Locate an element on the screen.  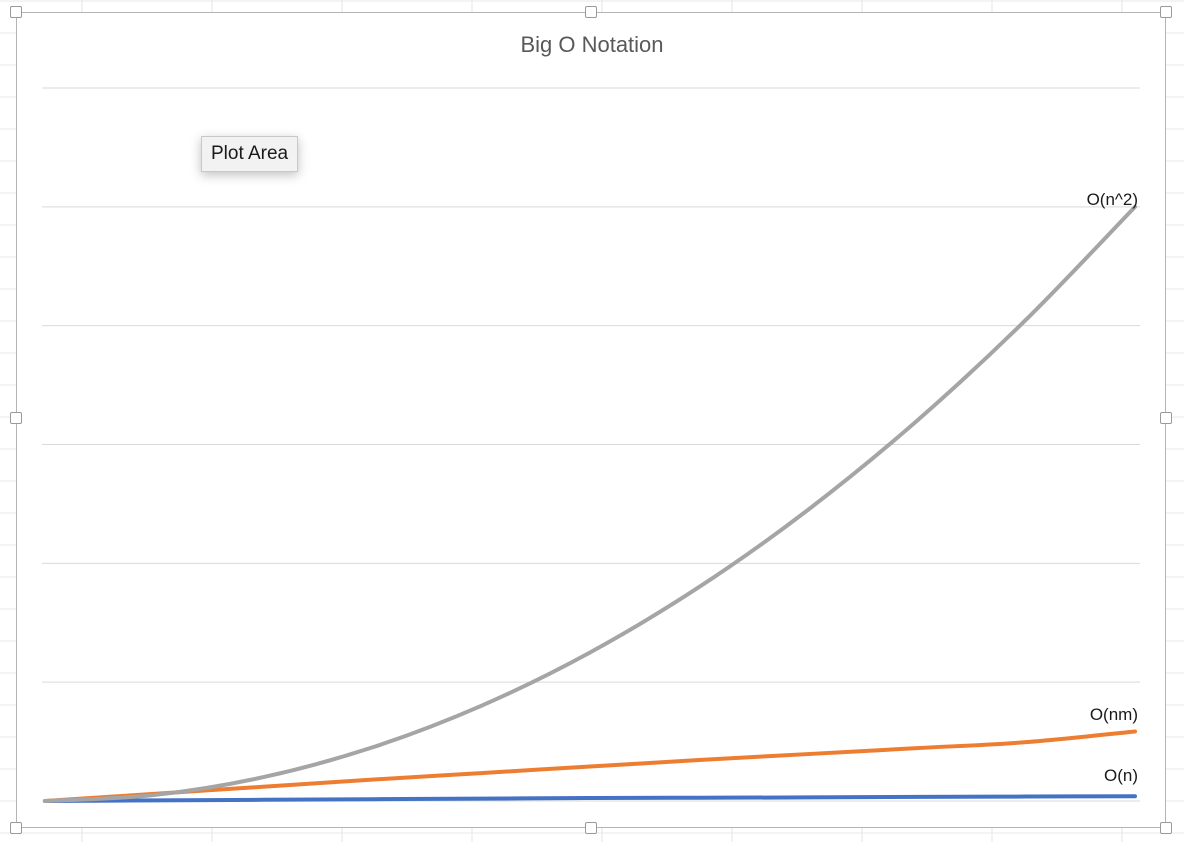
resize-handle-bottom-right is located at coordinates (1166, 828).